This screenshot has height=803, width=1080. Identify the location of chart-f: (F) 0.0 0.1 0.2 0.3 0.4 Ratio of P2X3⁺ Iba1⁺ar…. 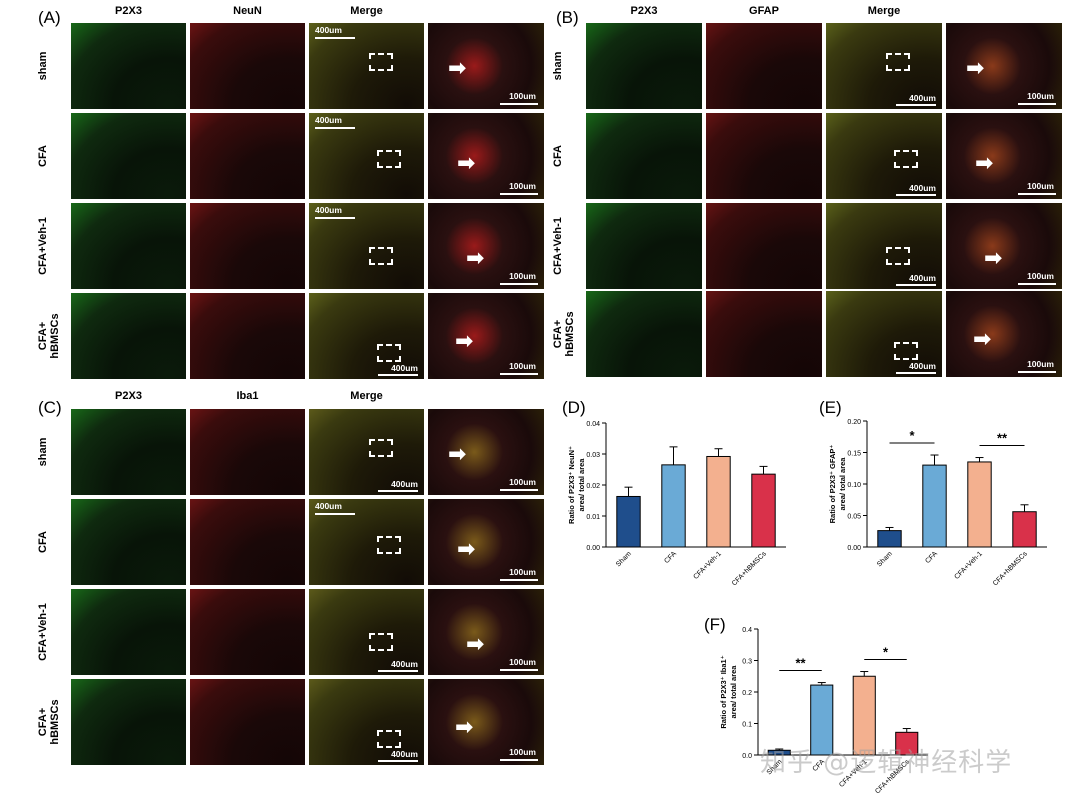
(816, 705).